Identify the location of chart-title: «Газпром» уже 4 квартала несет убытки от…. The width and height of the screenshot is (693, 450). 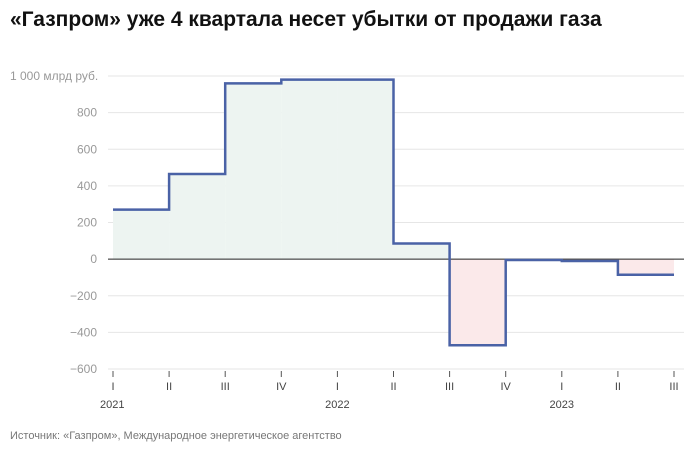
(306, 19).